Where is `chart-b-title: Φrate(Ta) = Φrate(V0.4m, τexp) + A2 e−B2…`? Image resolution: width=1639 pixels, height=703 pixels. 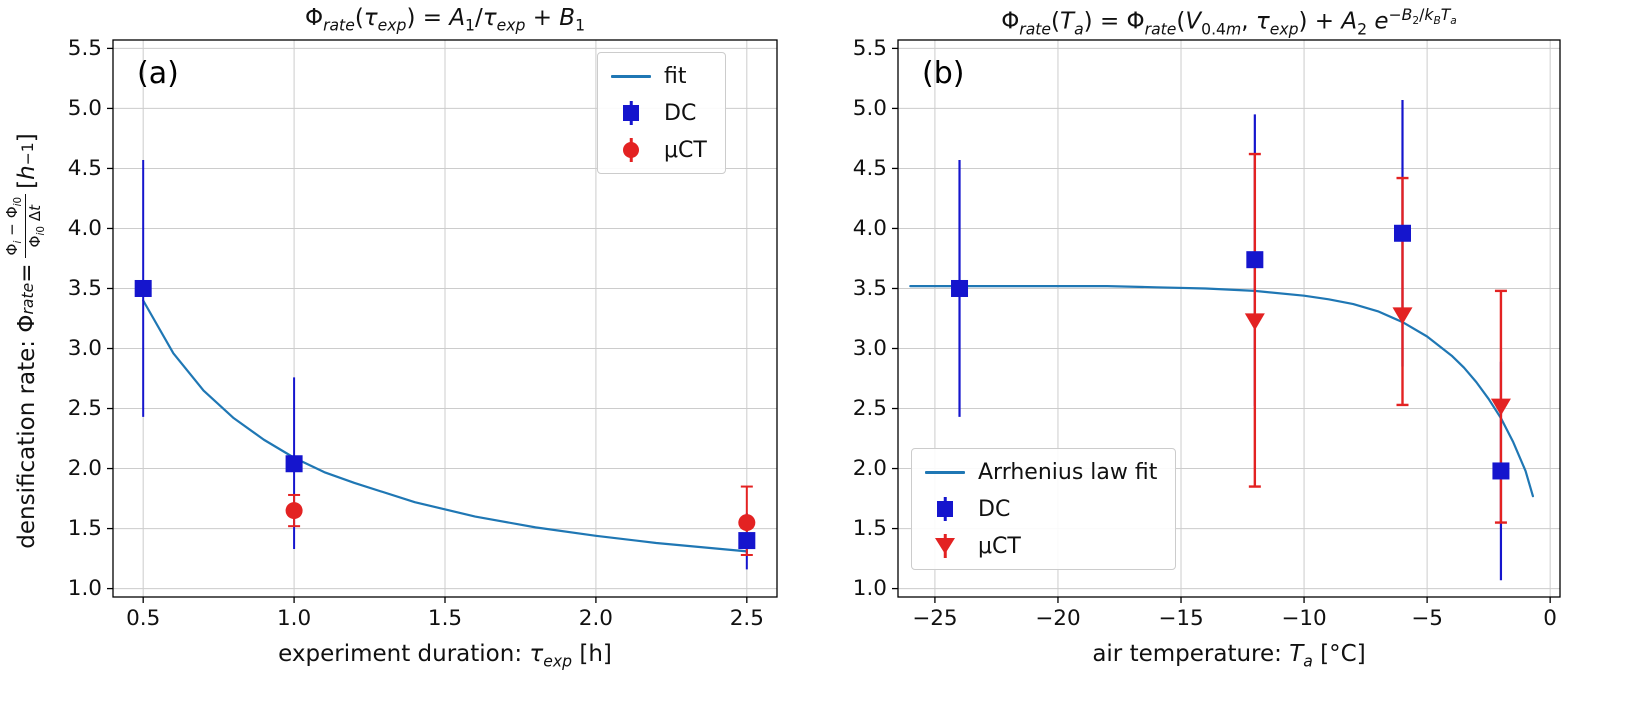 chart-b-title: Φrate(Ta) = Φrate(V0.4m, τexp) + A2 e−B2… is located at coordinates (1229, 22).